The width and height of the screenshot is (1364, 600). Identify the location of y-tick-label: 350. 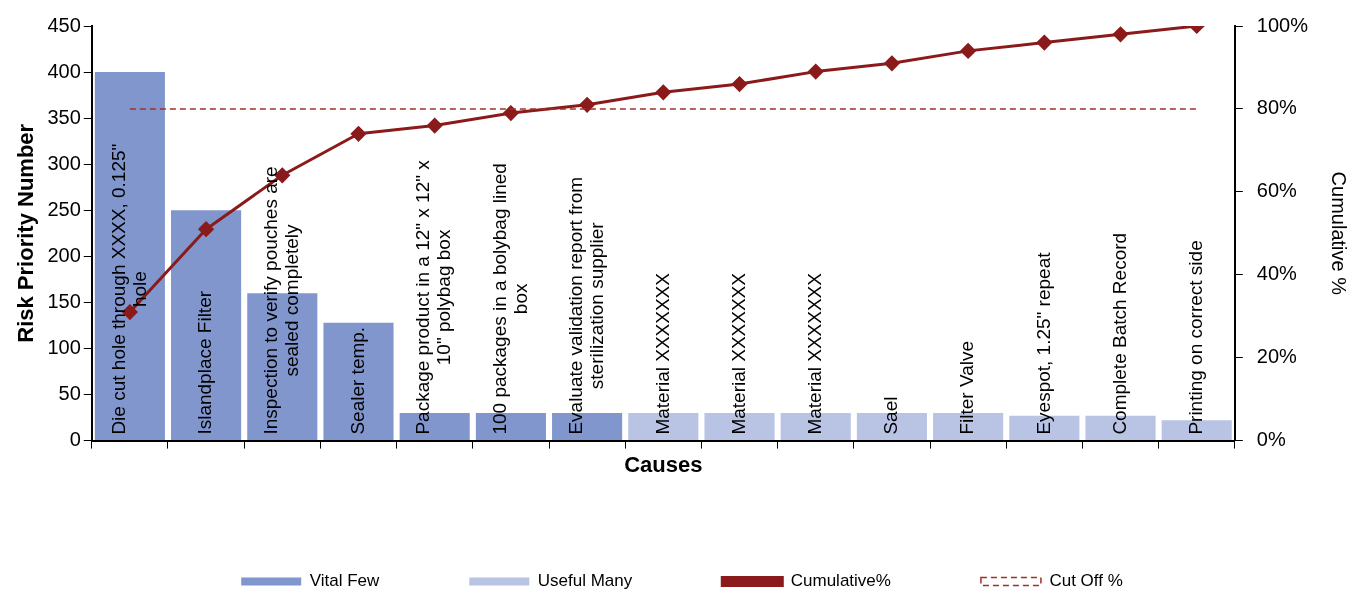
(64, 116).